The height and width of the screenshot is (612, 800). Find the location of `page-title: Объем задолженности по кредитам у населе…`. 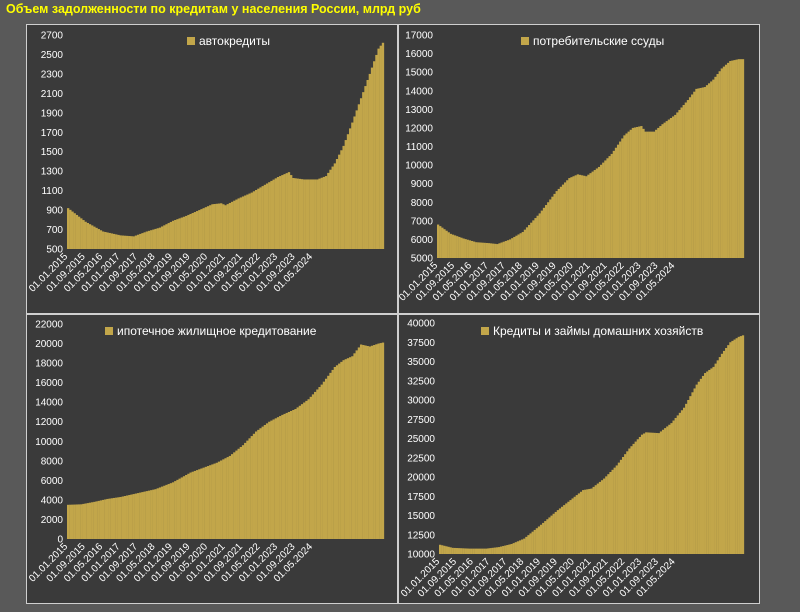

page-title: Объем задолженности по кредитам у населе… is located at coordinates (213, 9).